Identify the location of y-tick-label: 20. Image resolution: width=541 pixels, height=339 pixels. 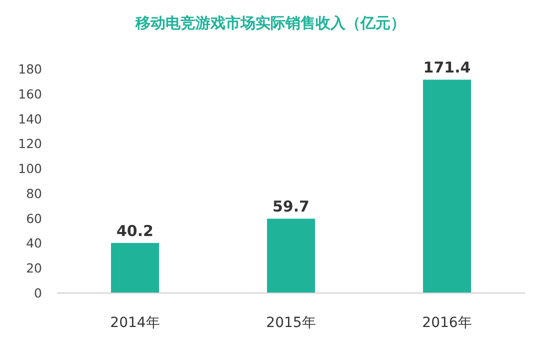
(34, 268).